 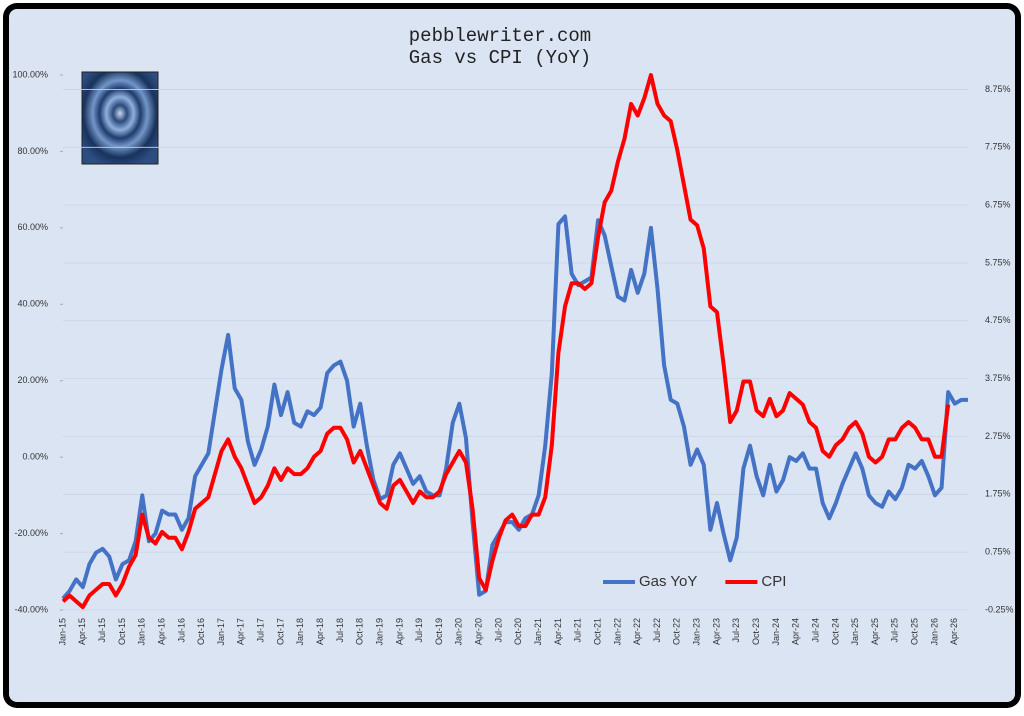 What do you see at coordinates (399, 631) in the screenshot?
I see `x-tick-label: Apr-19` at bounding box center [399, 631].